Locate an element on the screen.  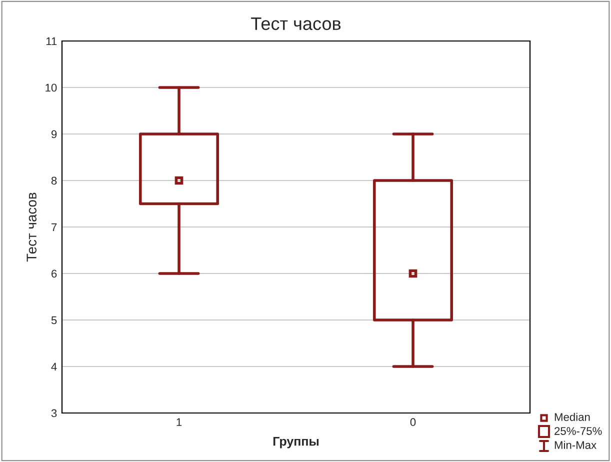
y-axis-title: Тест часов is located at coordinates (31, 227).